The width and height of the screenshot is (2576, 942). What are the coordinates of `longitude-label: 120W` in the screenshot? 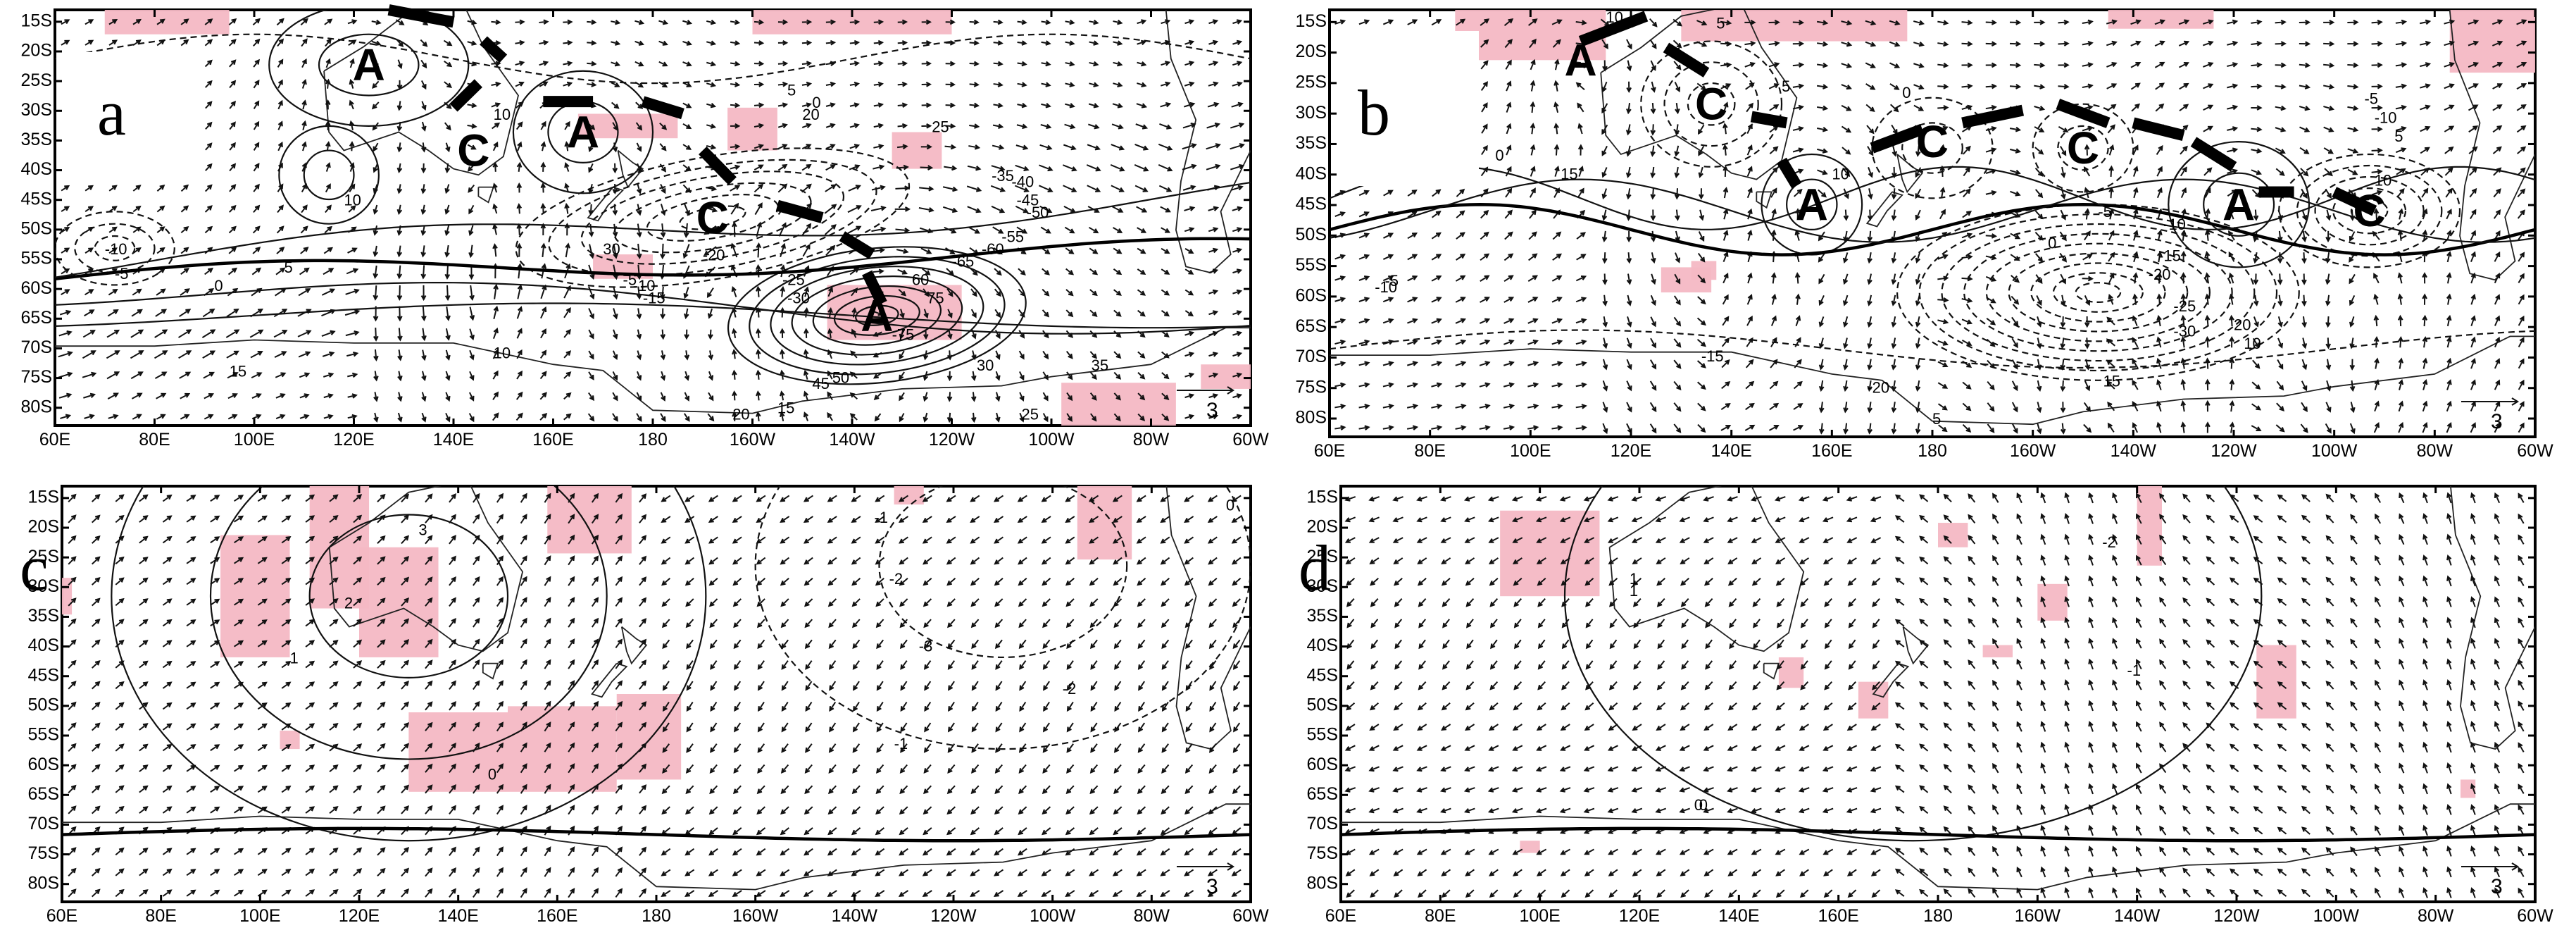 It's located at (2234, 451).